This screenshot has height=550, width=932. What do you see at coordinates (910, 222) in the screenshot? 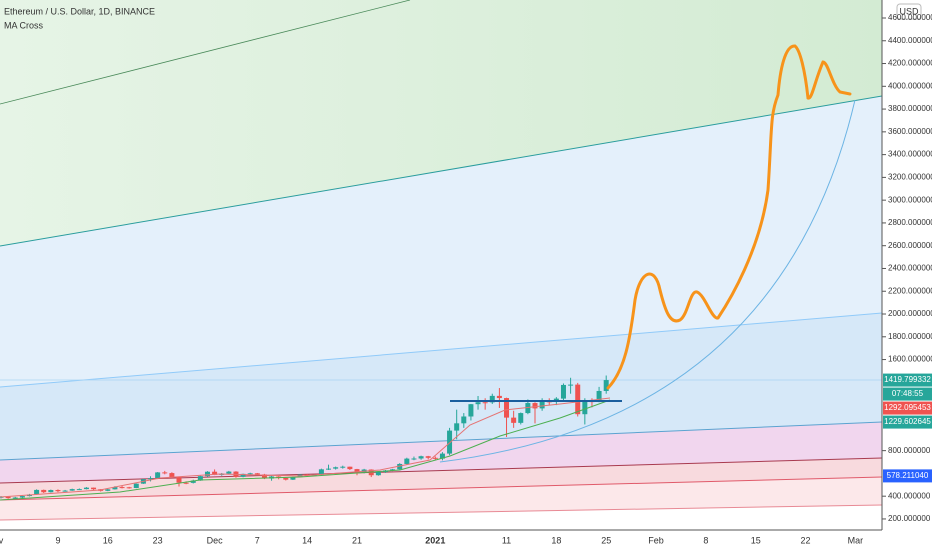
I see `y-tick-label: 2800.000000` at bounding box center [910, 222].